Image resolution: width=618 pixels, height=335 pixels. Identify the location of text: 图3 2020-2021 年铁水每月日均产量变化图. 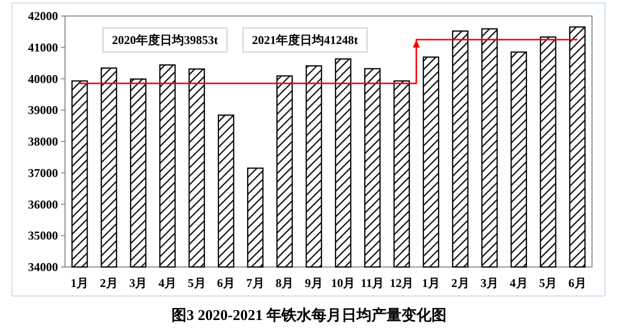
(309, 315).